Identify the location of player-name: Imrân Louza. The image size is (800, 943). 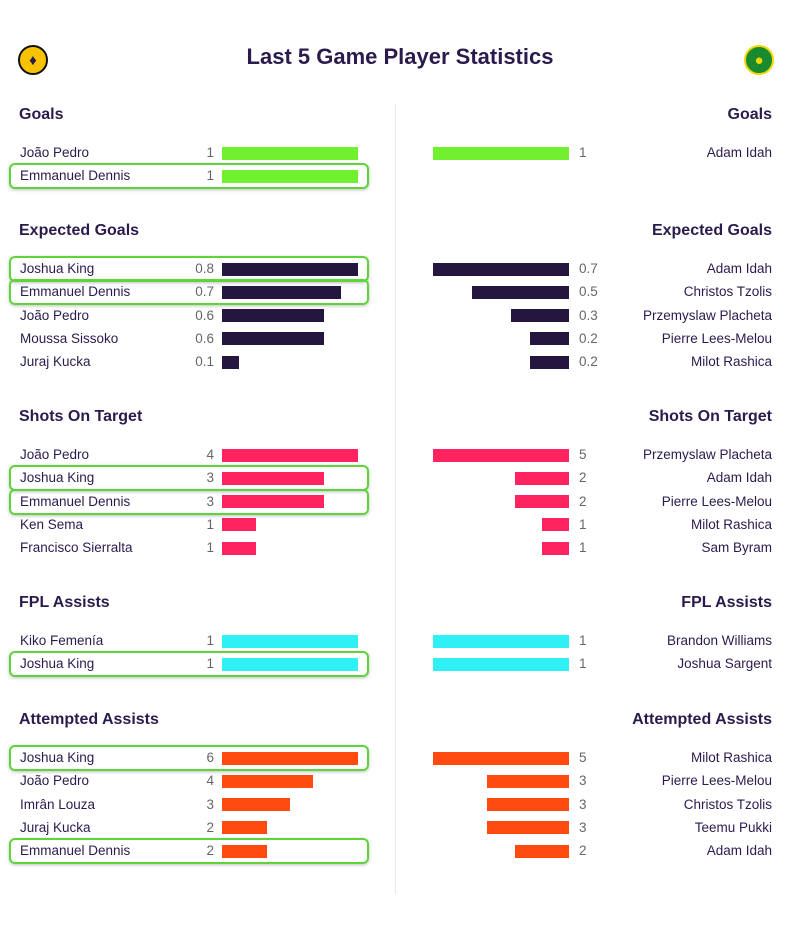
(58, 804).